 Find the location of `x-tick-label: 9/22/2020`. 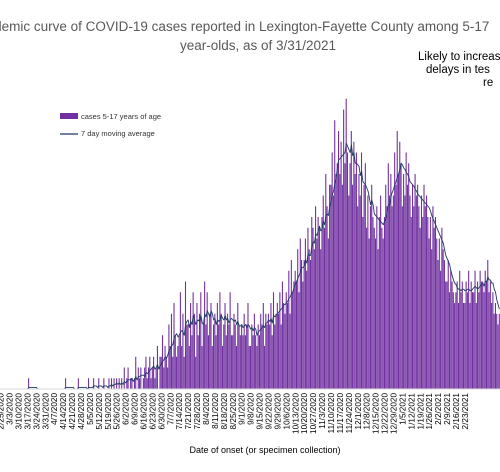

x-tick-label: 9/22/2020 is located at coordinates (268, 411).